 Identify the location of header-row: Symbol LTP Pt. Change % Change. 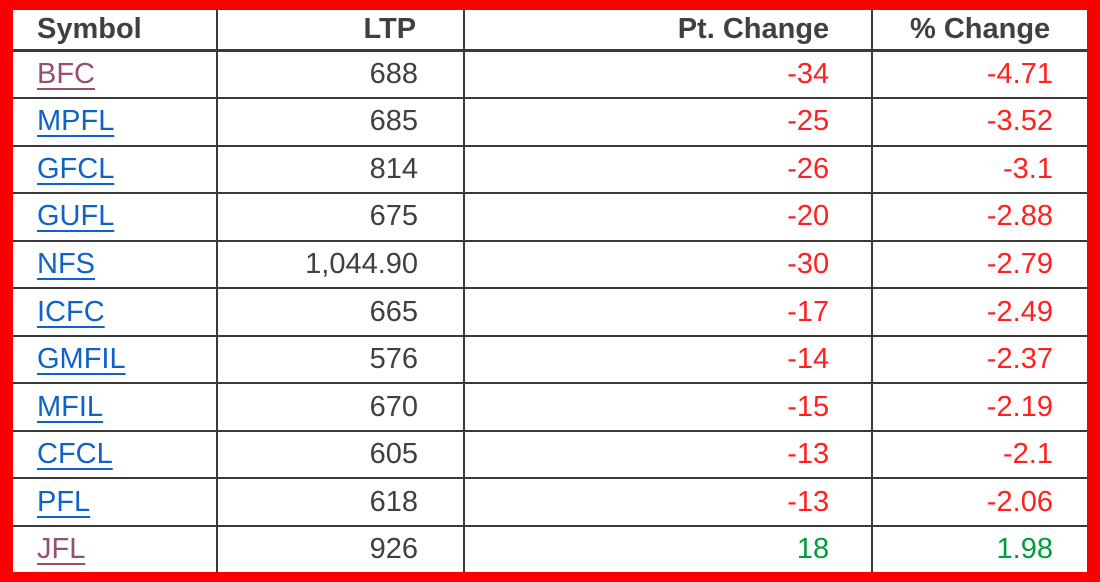
(550, 31).